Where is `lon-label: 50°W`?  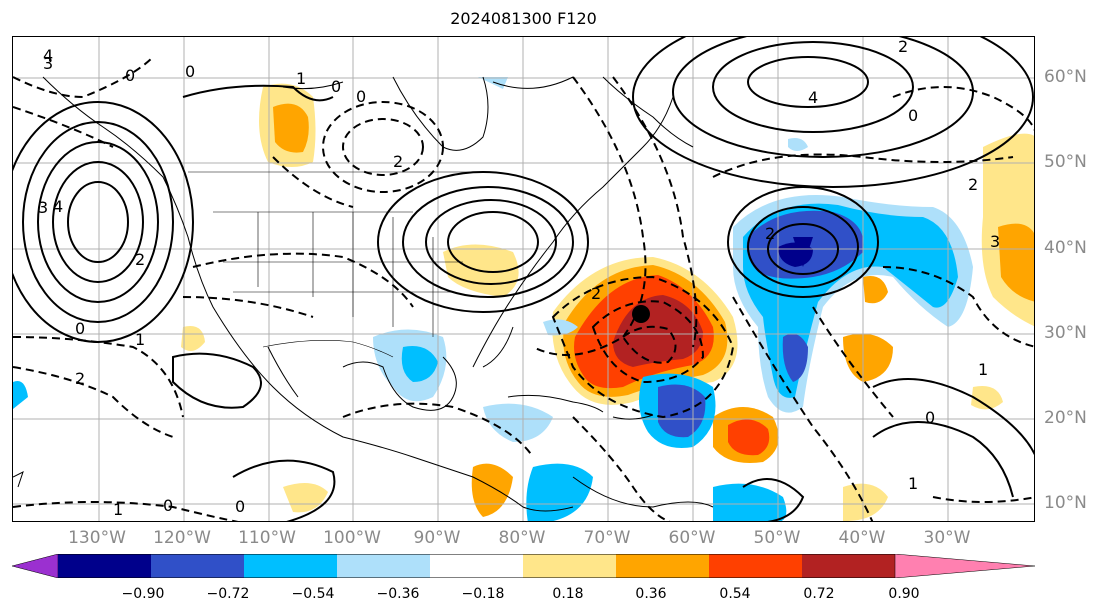
lon-label: 50°W is located at coordinates (777, 538).